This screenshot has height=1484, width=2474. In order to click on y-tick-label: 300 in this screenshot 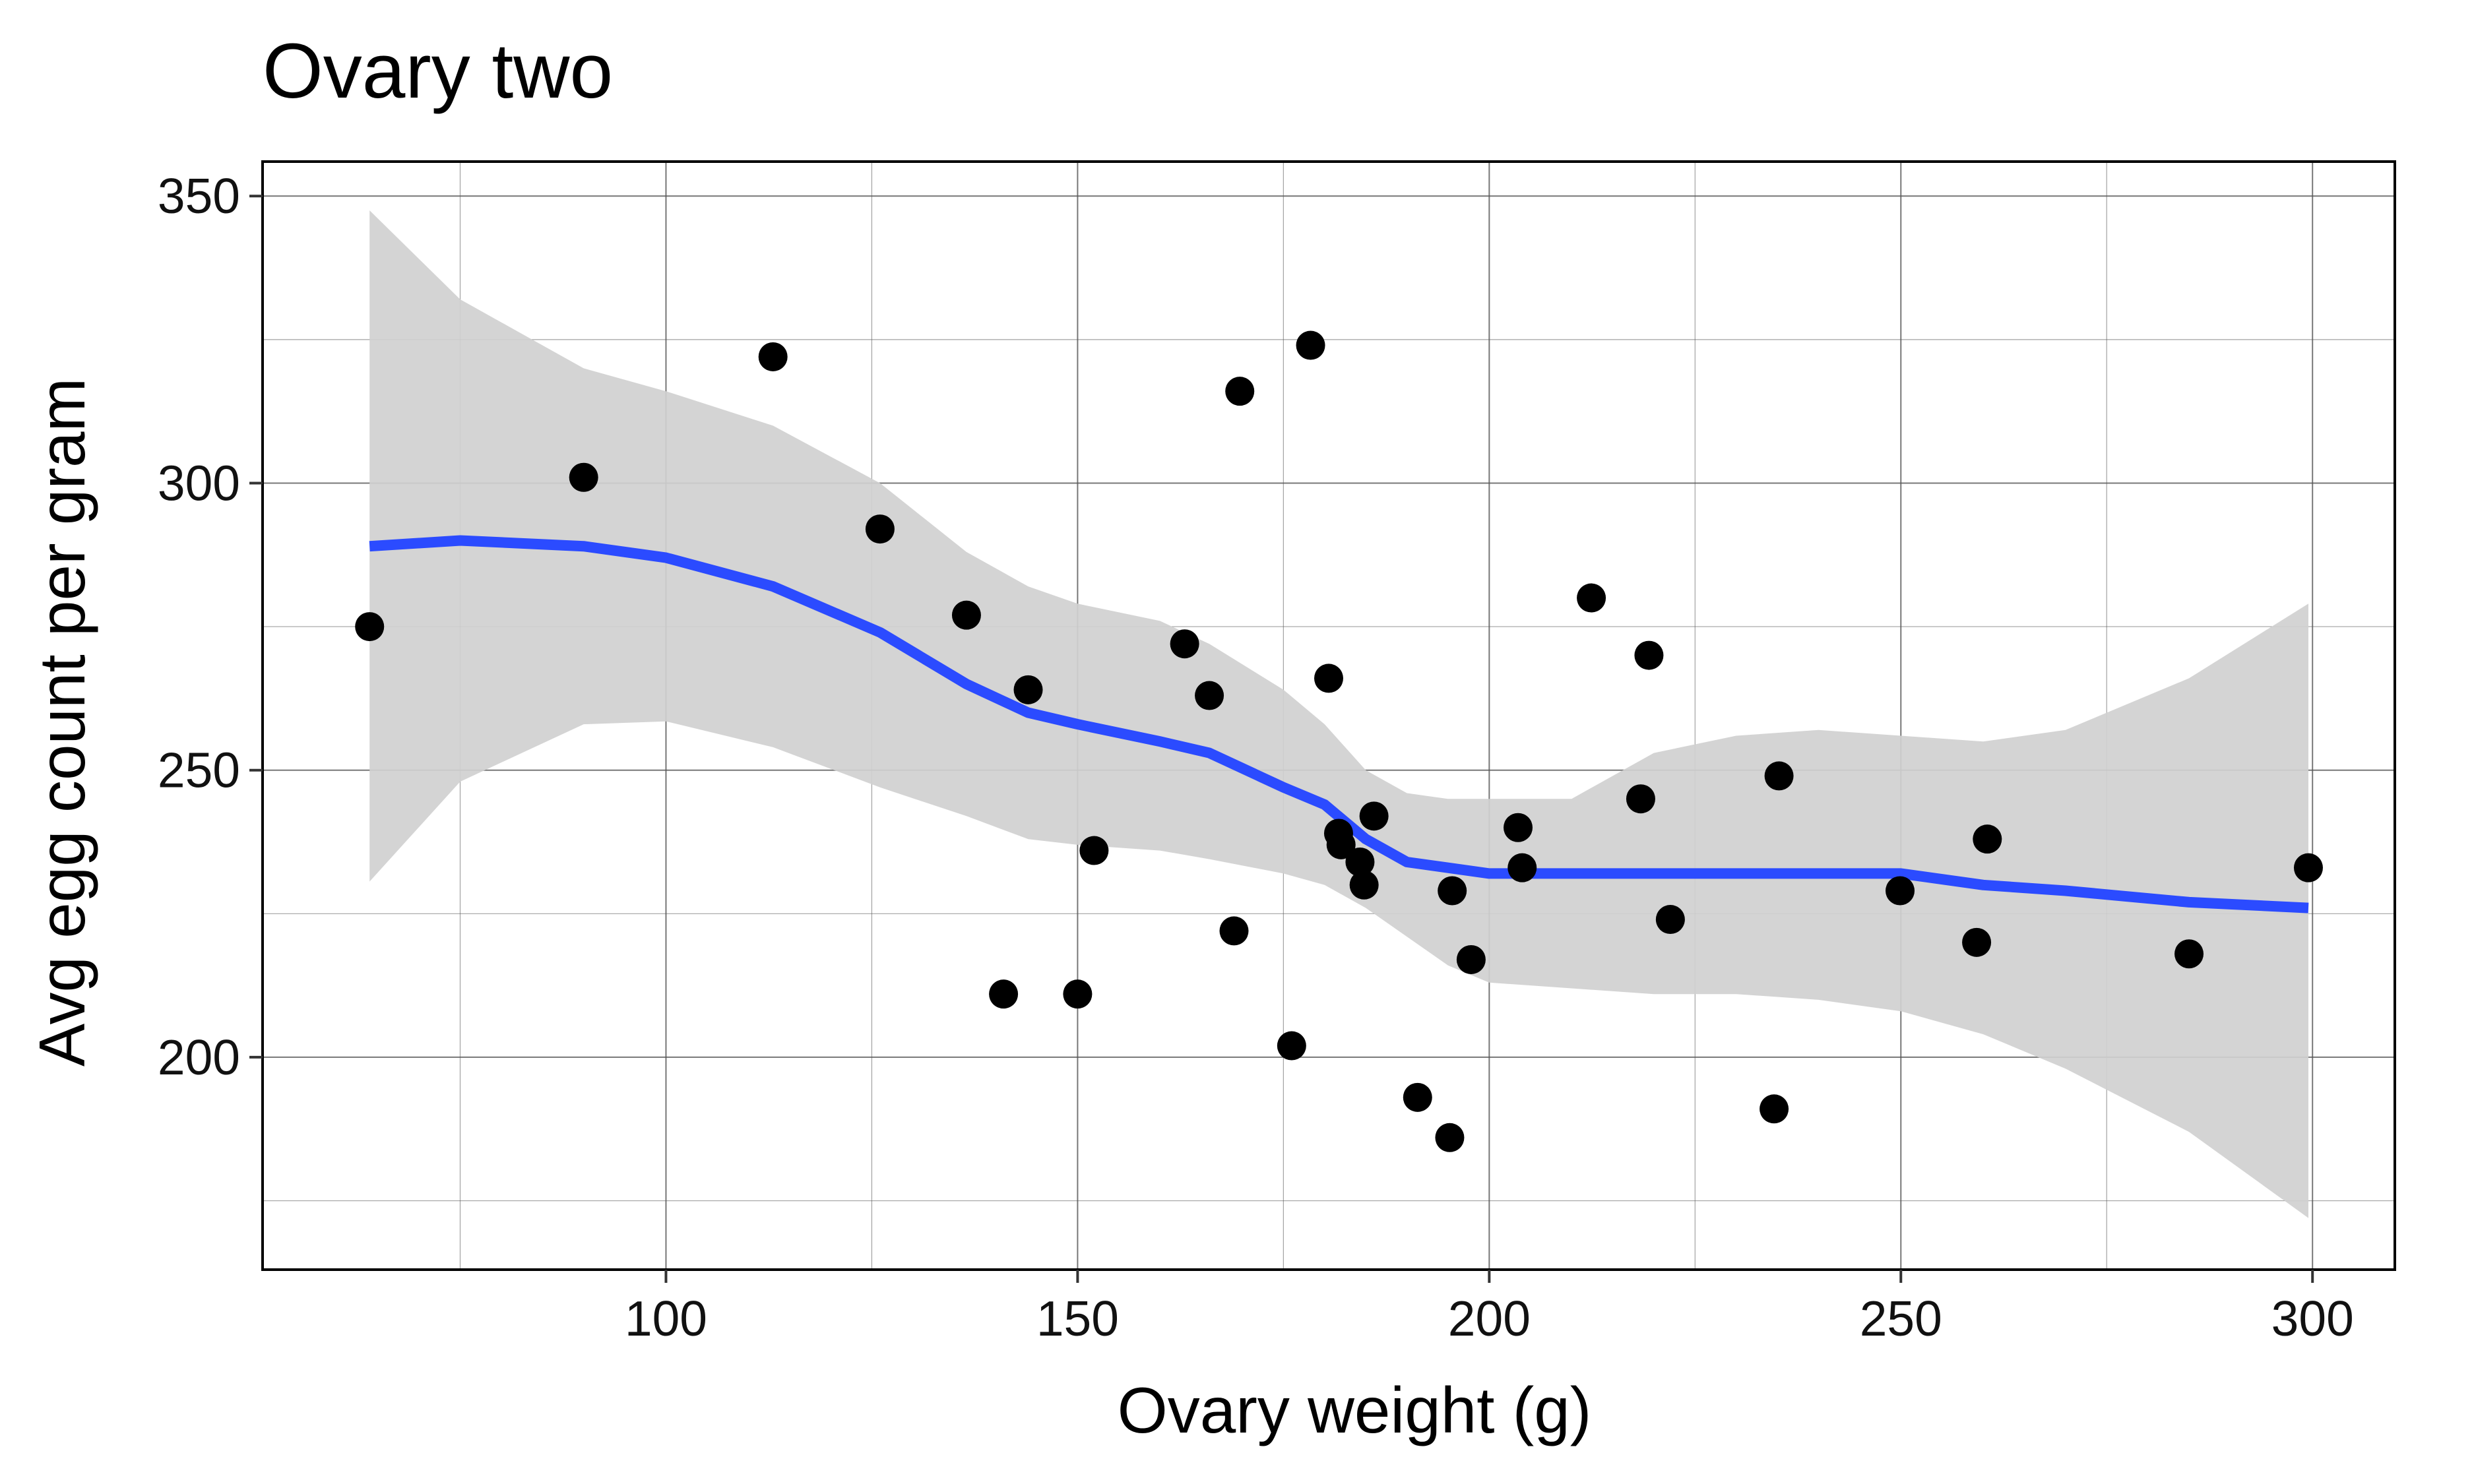, I will do `click(199, 483)`.